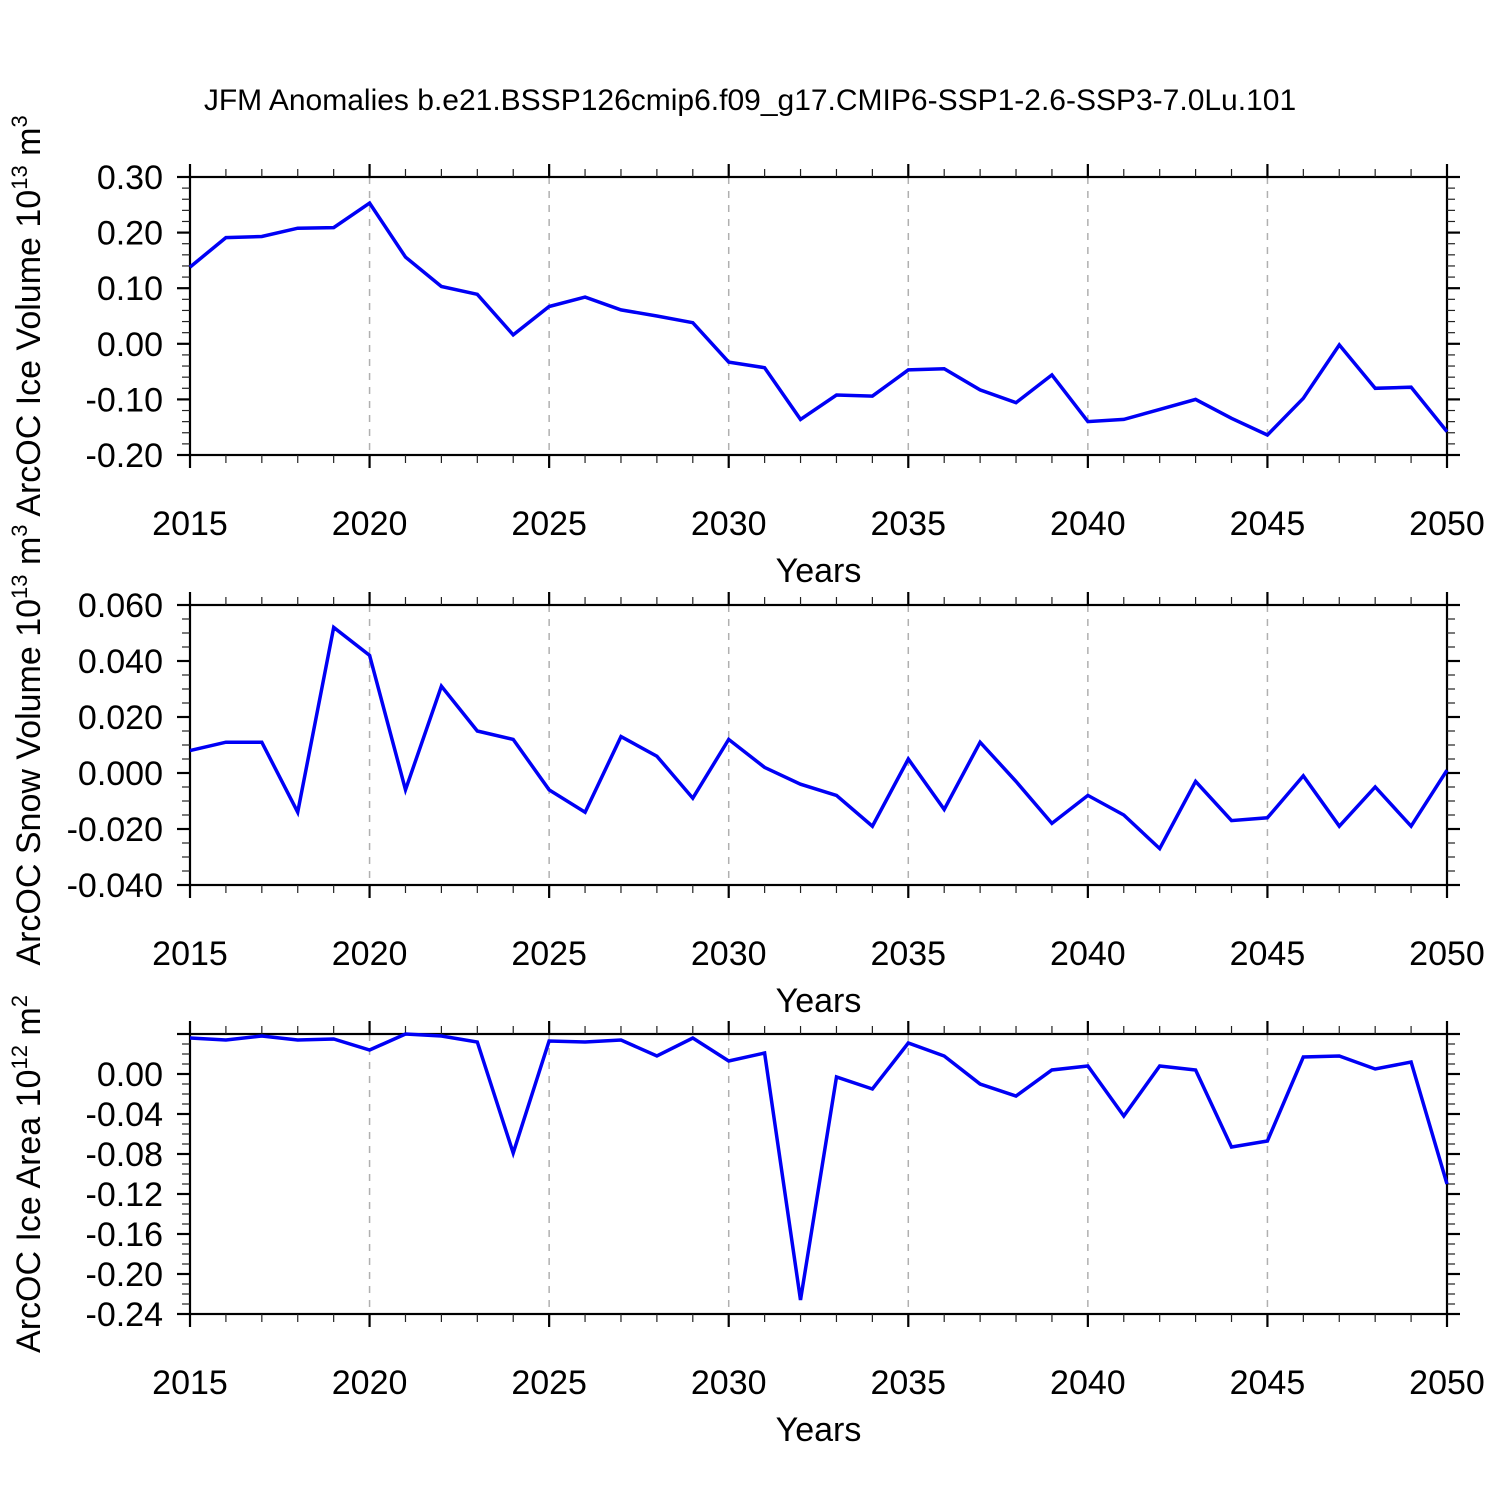 The height and width of the screenshot is (1505, 1500). What do you see at coordinates (27, 1174) in the screenshot?
I see `y-axis-title: ArcOC Ice Area 1012​ m2​` at bounding box center [27, 1174].